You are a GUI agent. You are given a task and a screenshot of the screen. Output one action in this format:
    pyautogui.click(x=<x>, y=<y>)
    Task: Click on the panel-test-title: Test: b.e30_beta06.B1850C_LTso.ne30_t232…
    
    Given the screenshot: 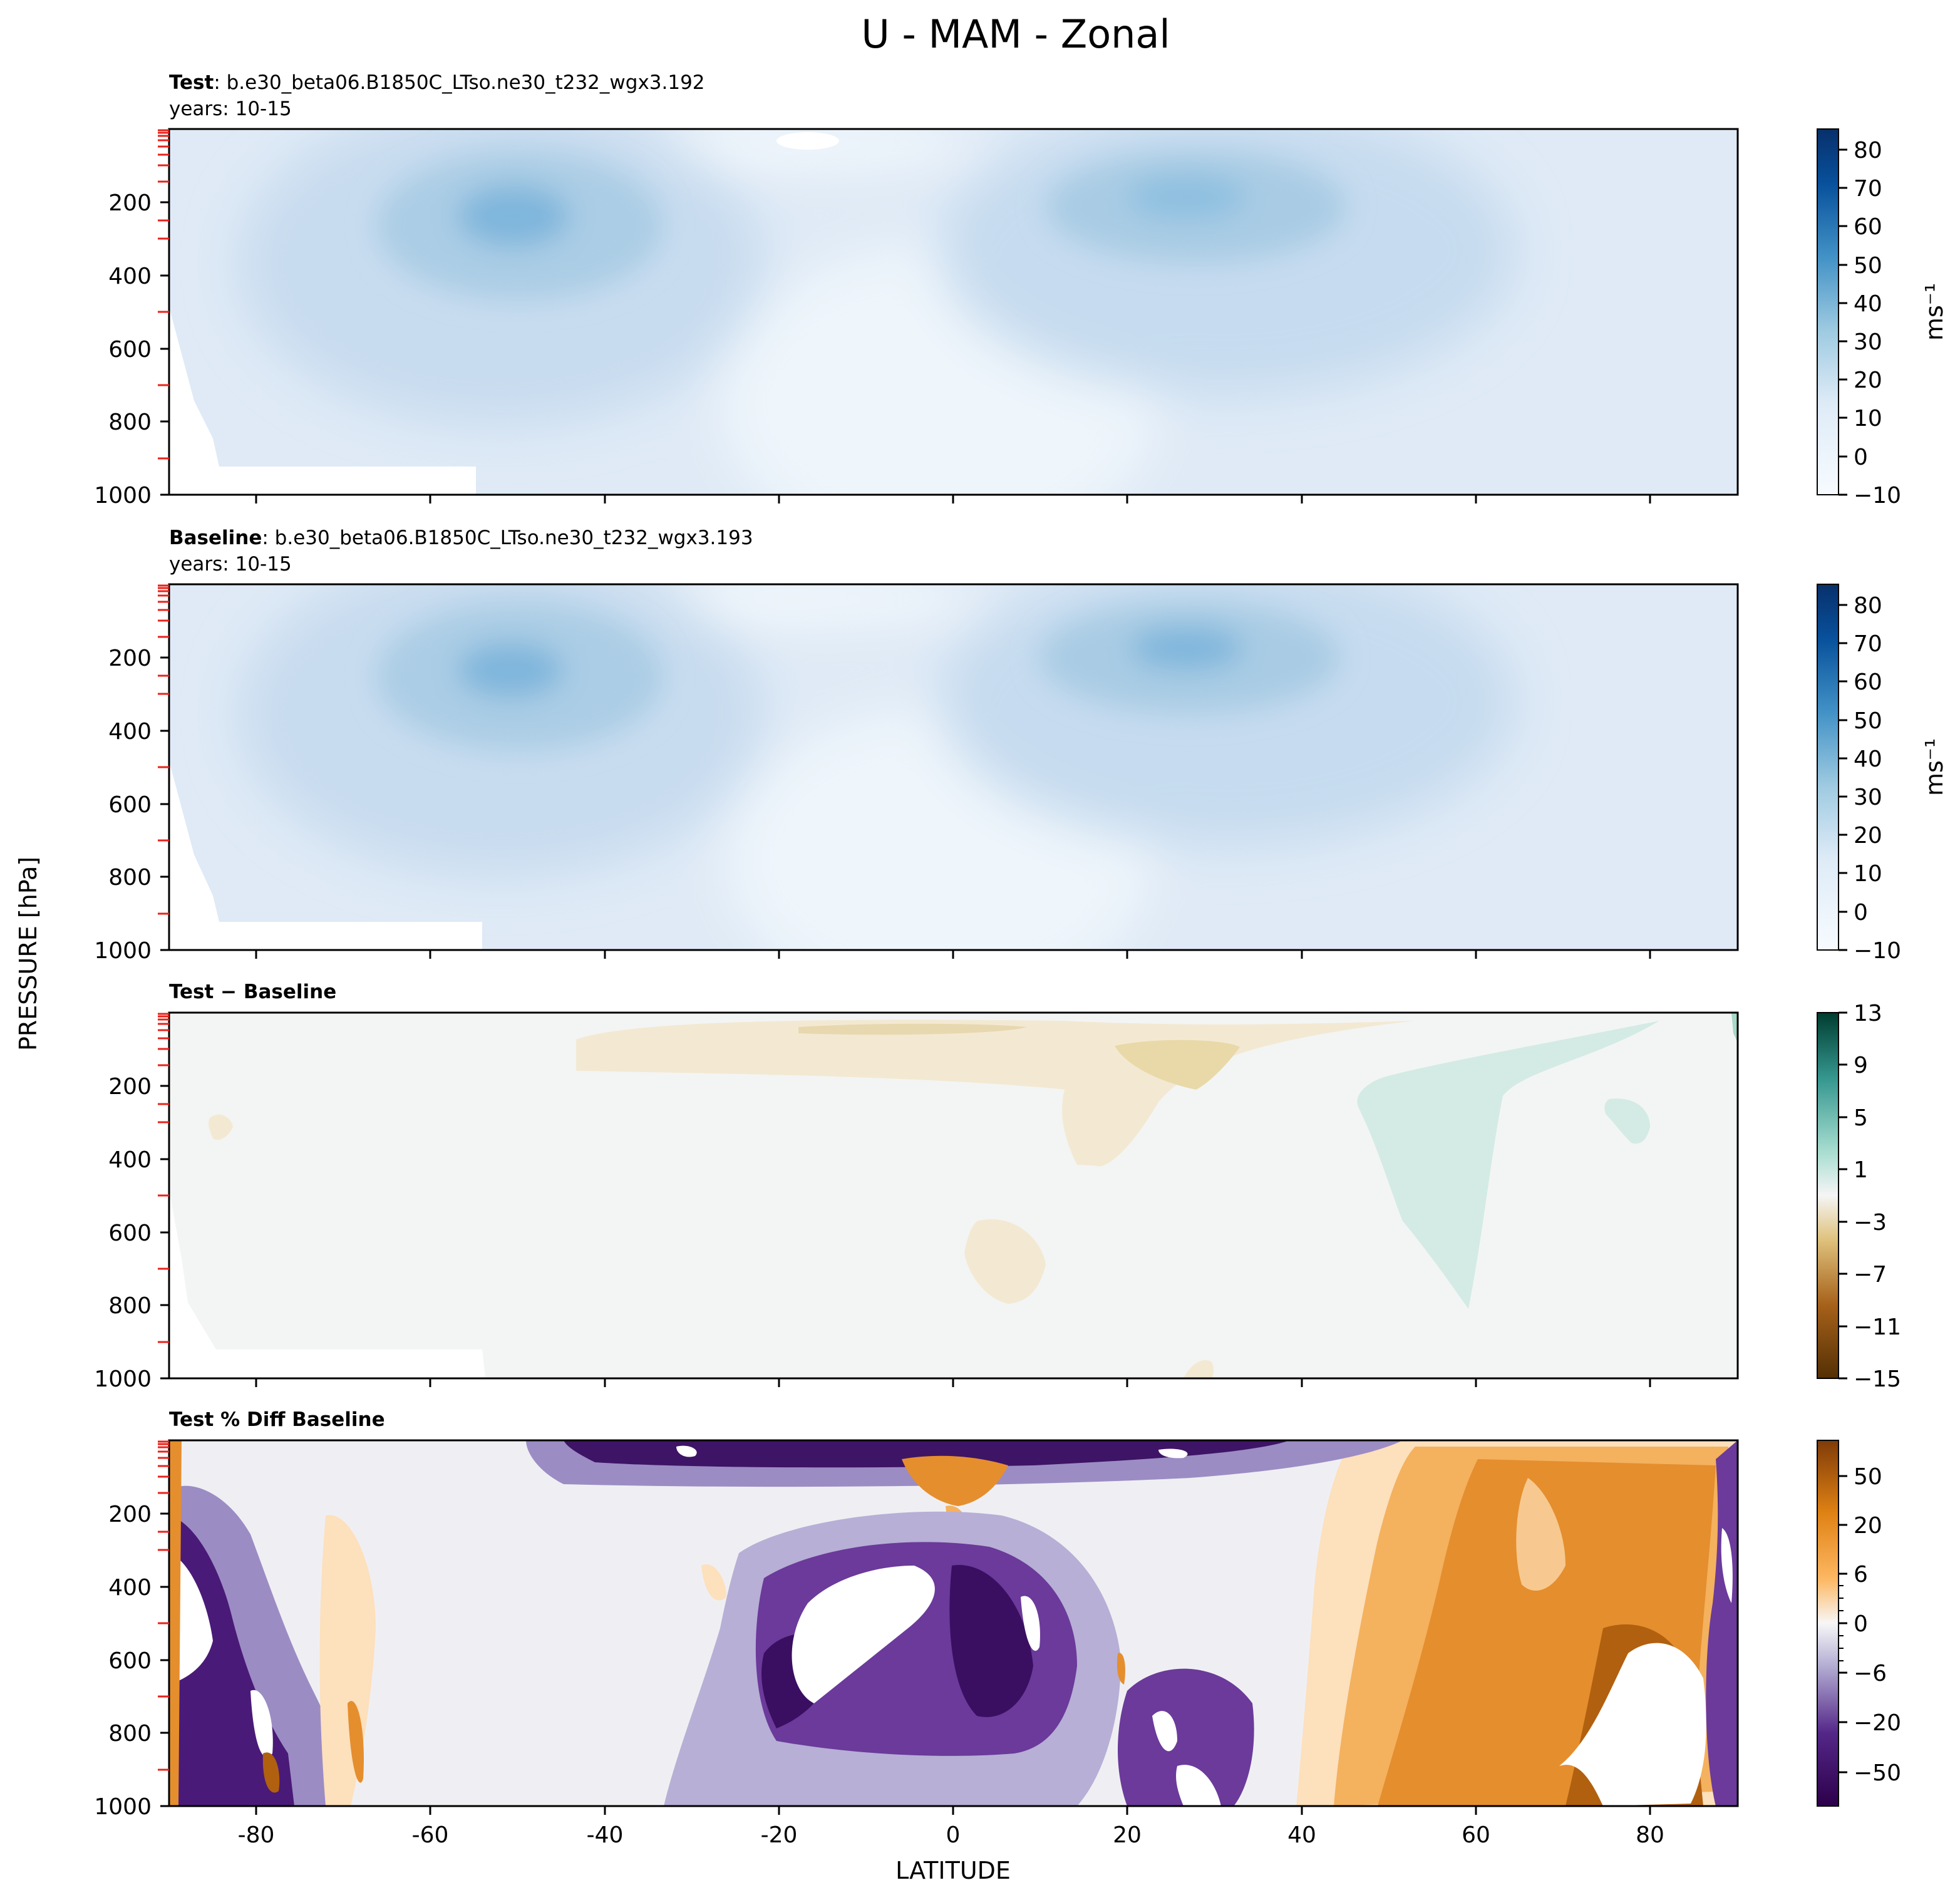 What is the action you would take?
    pyautogui.click(x=437, y=82)
    